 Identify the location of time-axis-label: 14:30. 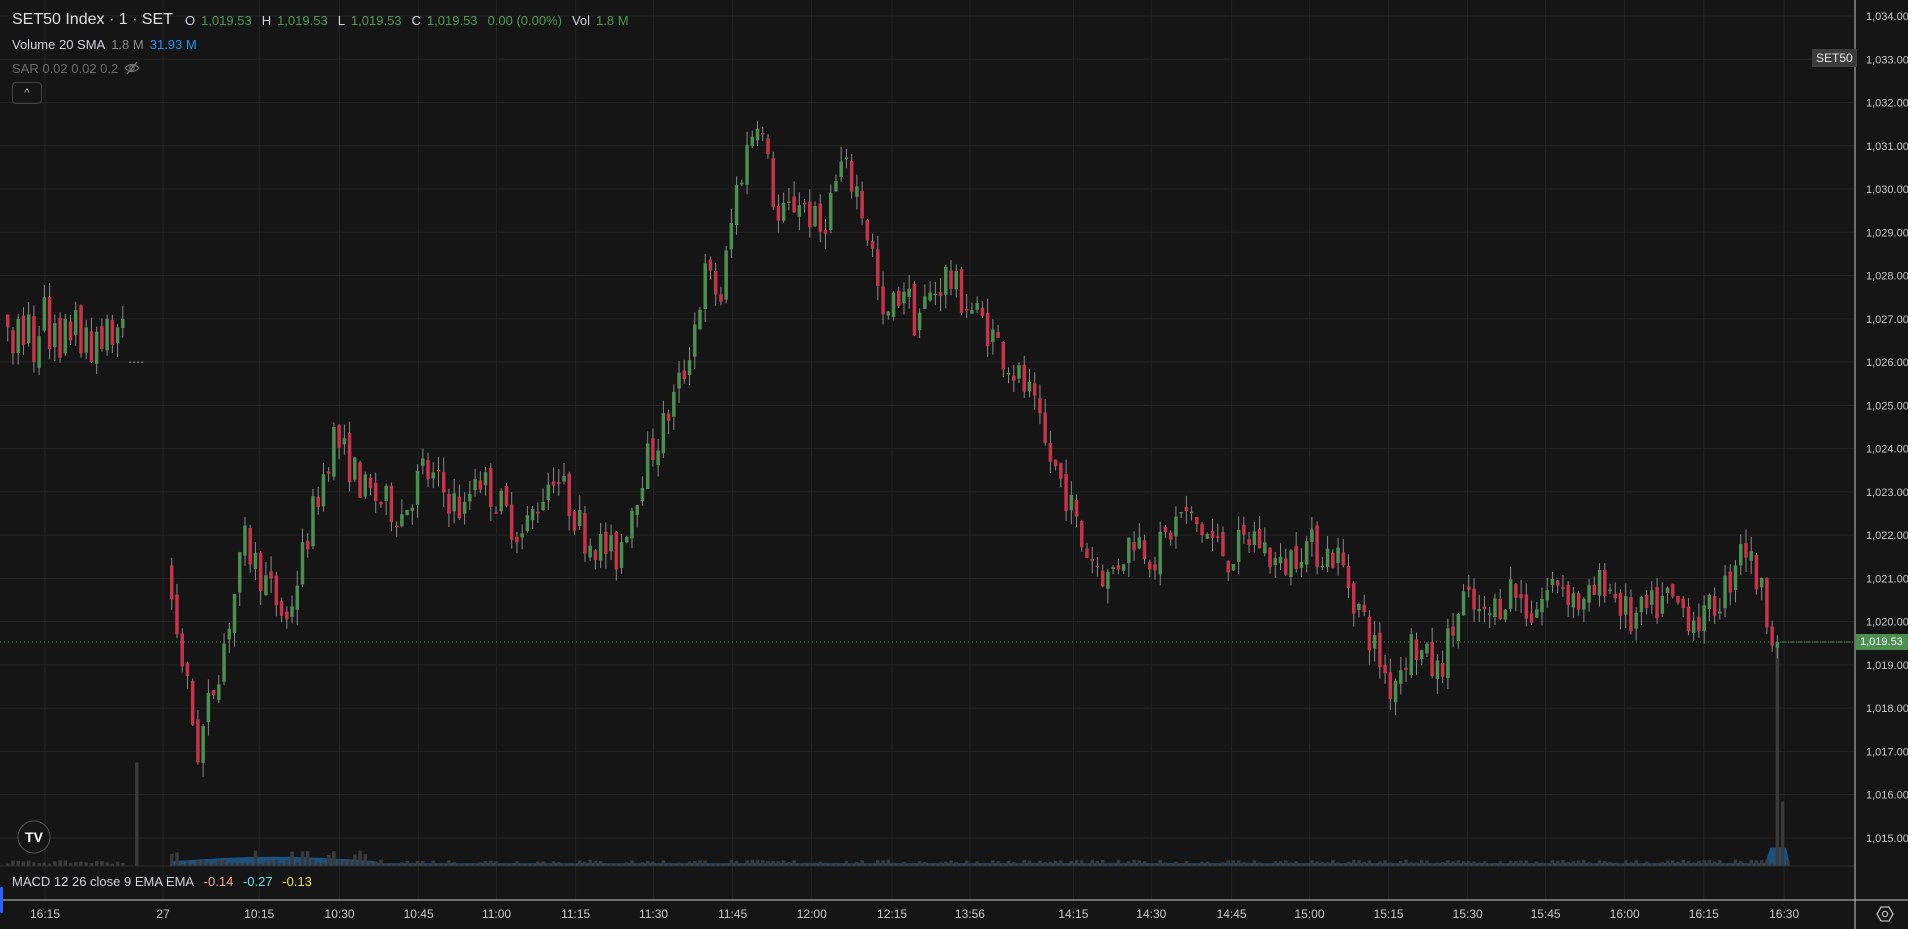
(1151, 914).